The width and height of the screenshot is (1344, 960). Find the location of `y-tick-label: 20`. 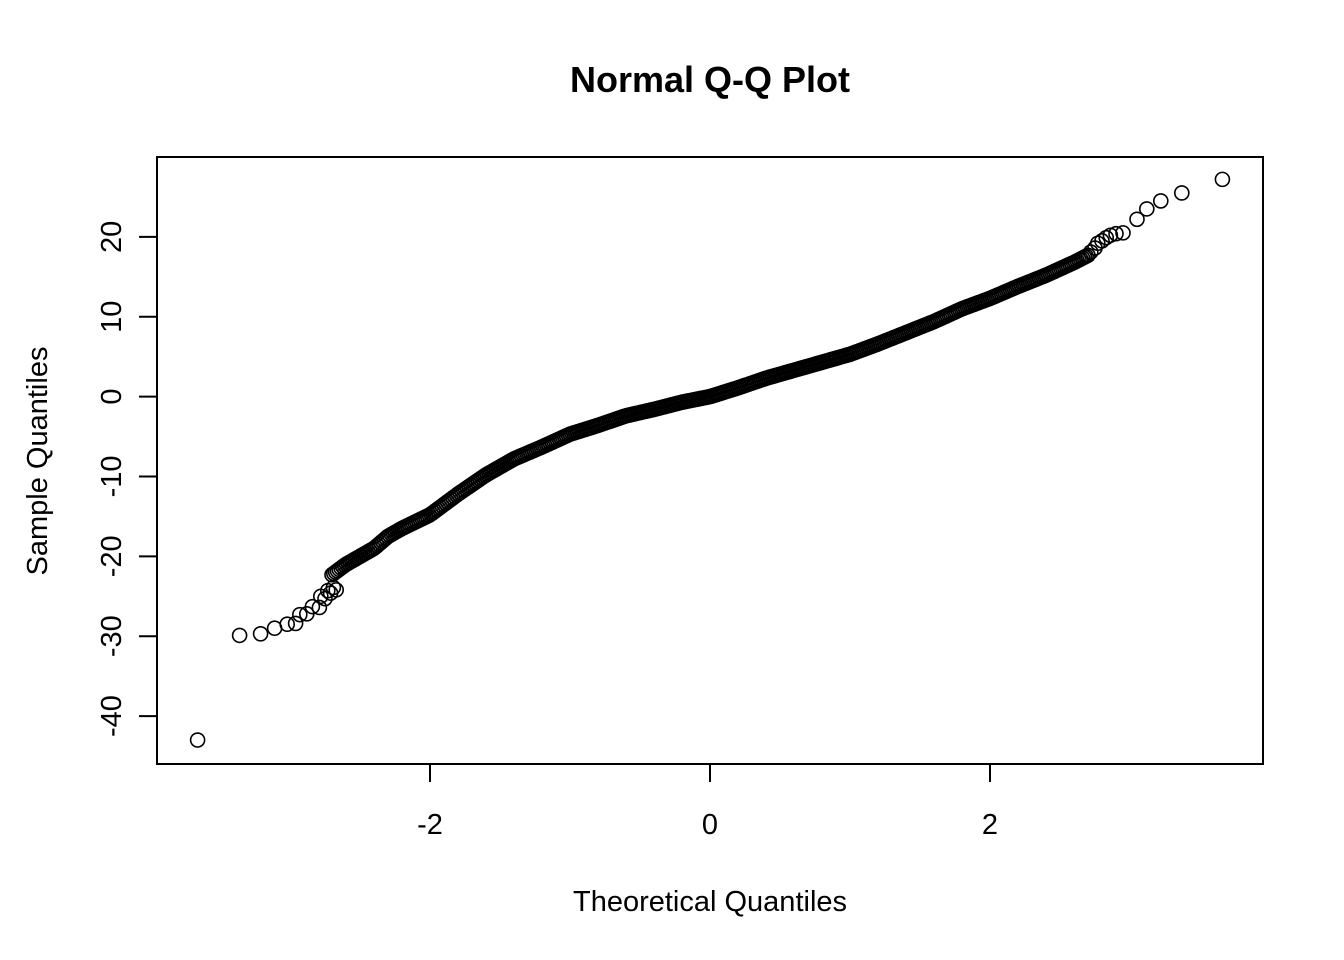

y-tick-label: 20 is located at coordinates (112, 237).